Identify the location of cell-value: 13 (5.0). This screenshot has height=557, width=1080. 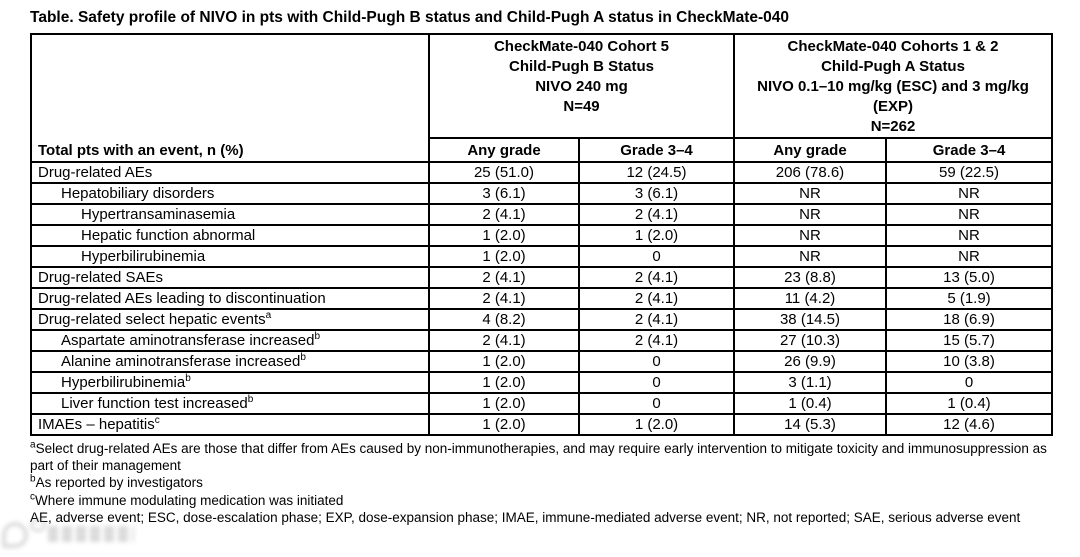
(969, 277).